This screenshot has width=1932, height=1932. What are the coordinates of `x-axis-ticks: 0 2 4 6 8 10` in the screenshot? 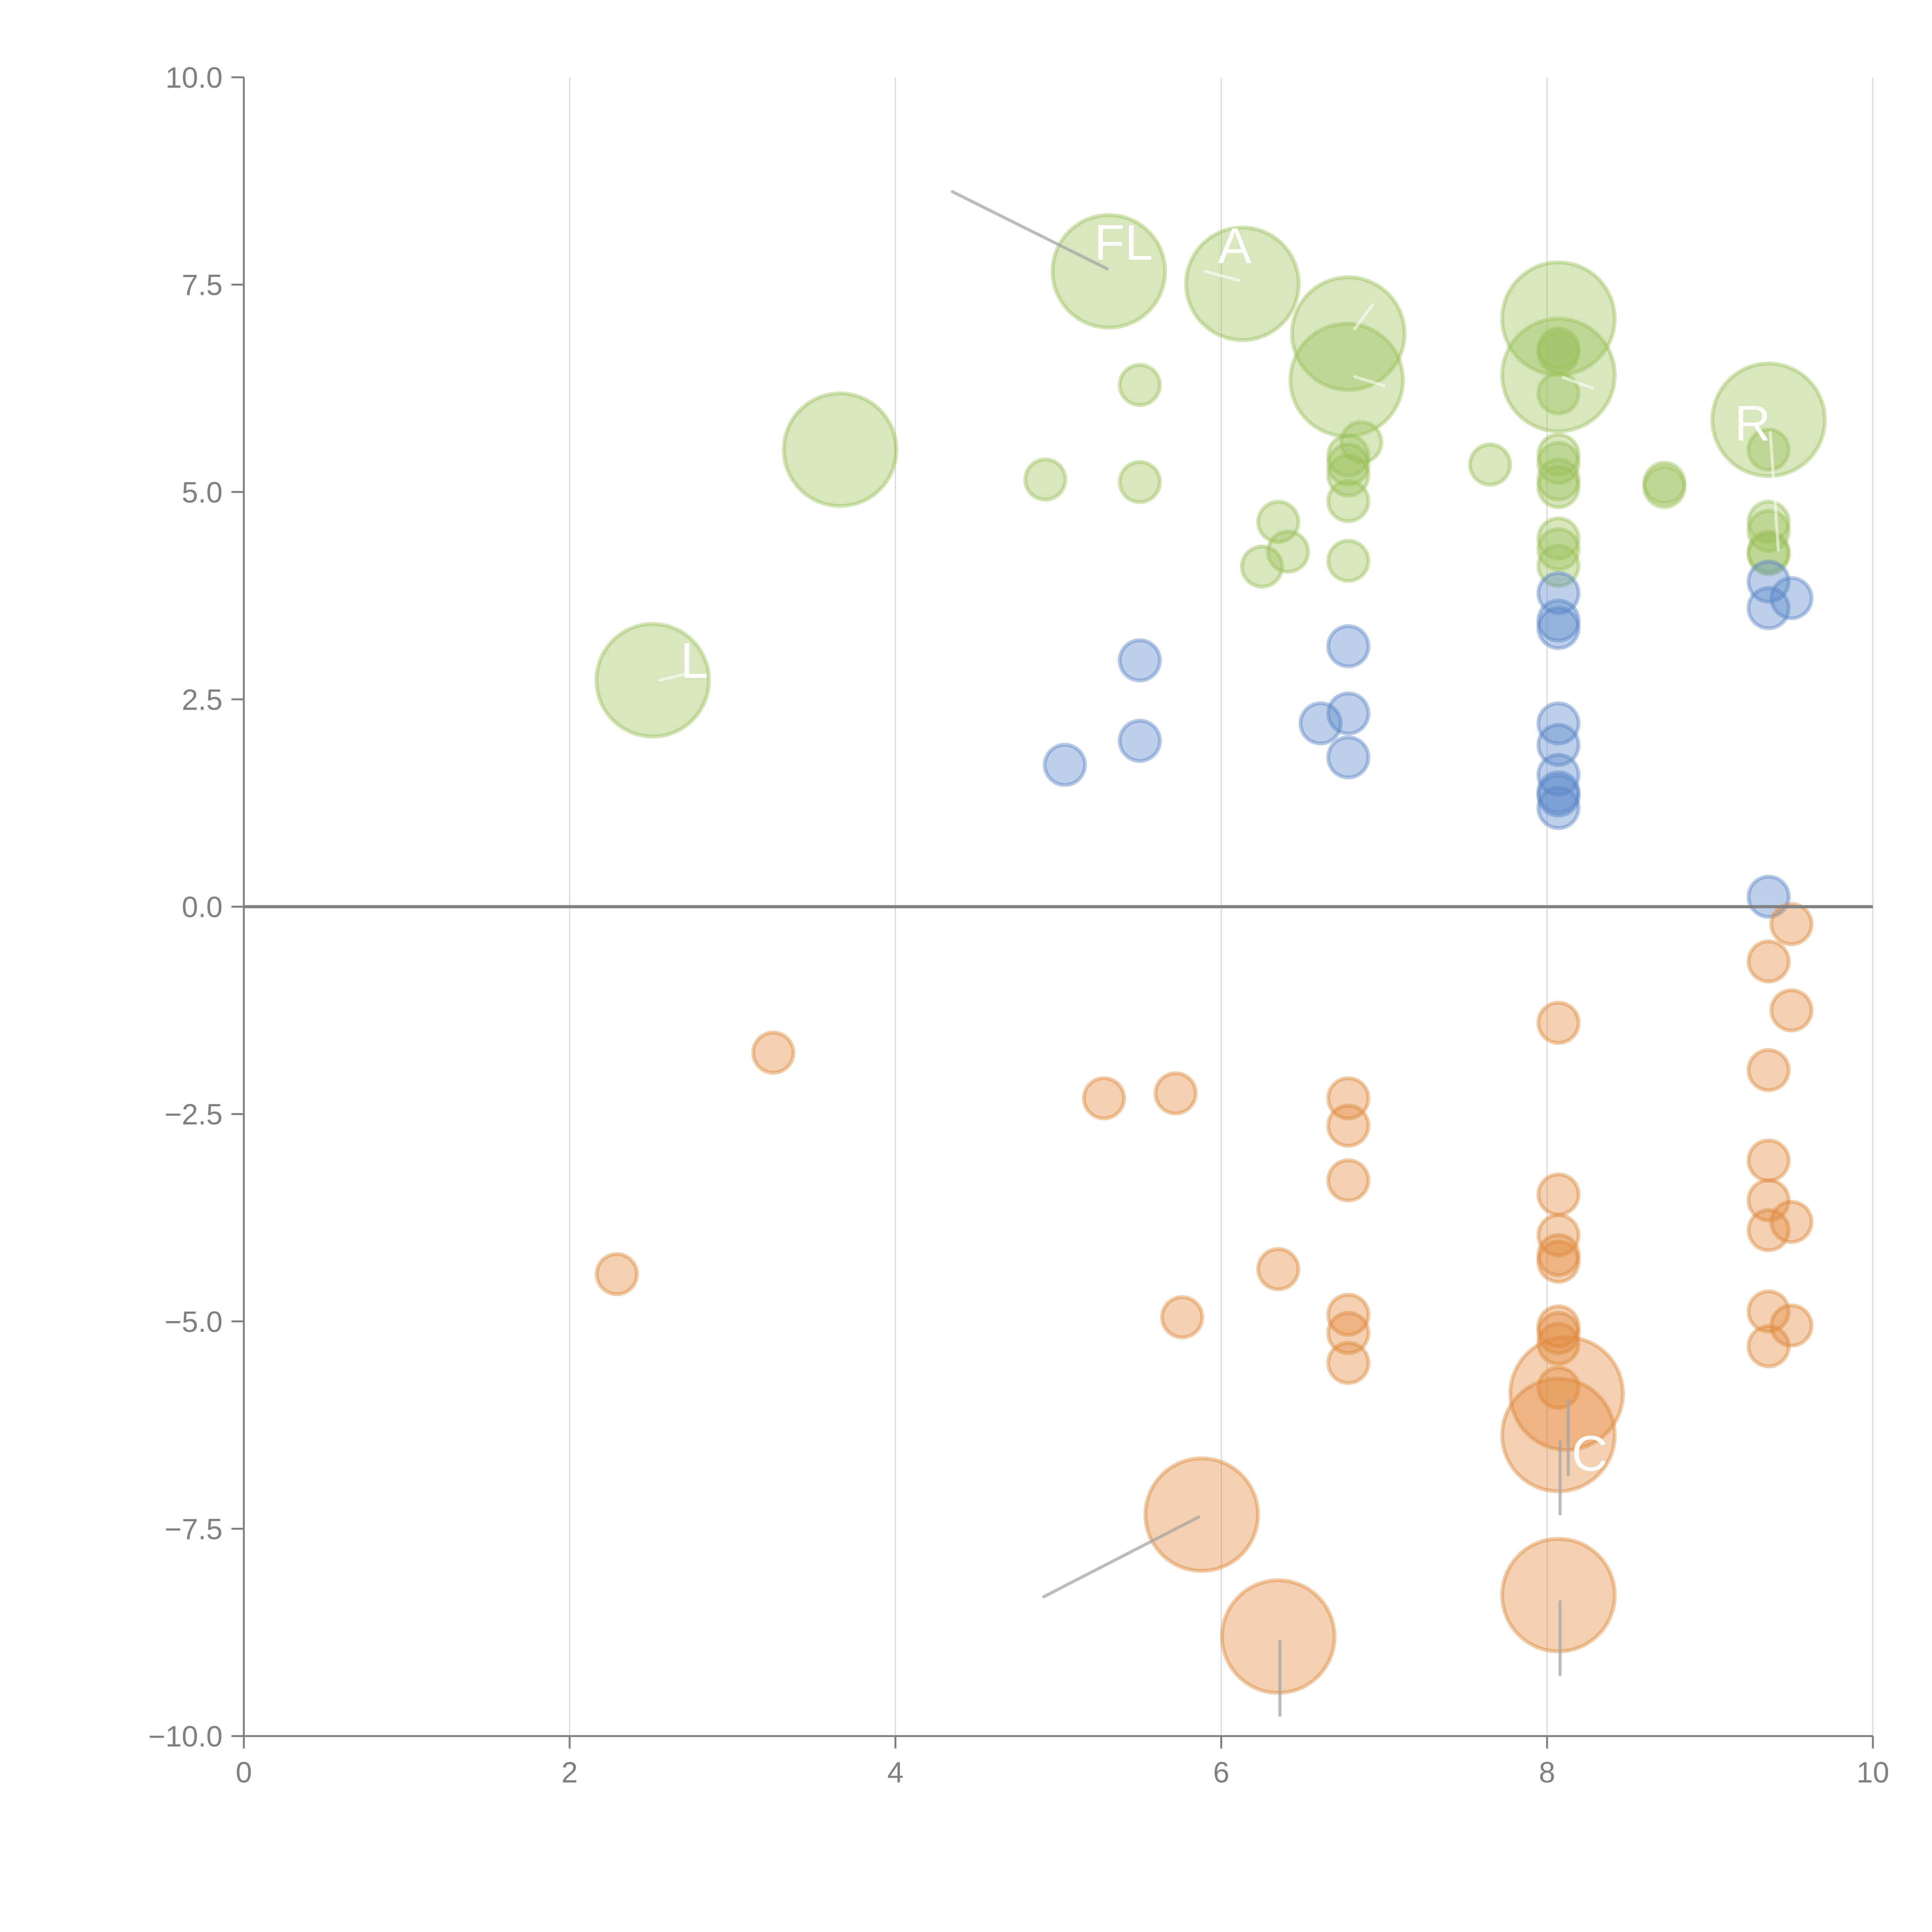 It's located at (1063, 1763).